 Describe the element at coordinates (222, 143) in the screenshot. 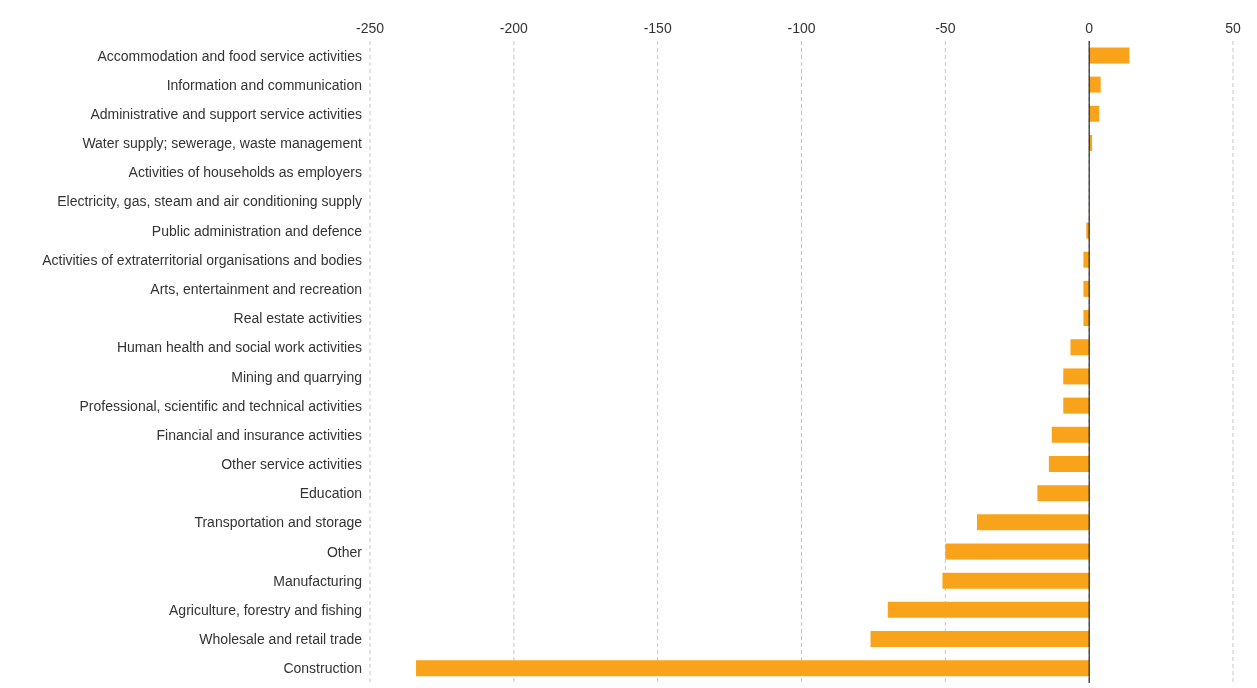

I see `y-tick-label: Water supply; sewerage, waste management` at that location.